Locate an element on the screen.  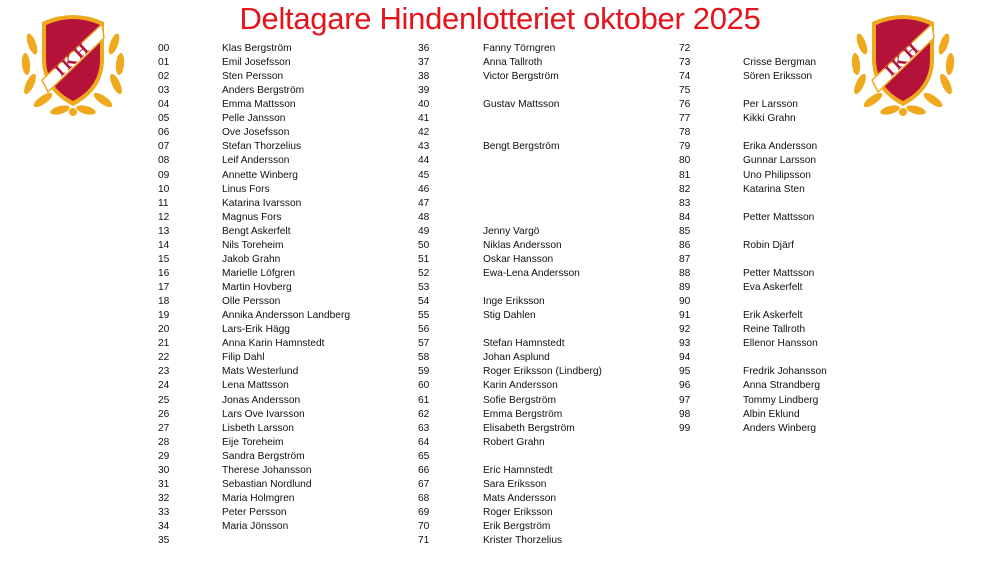
participant-name: Jakob Grahn is located at coordinates (251, 259).